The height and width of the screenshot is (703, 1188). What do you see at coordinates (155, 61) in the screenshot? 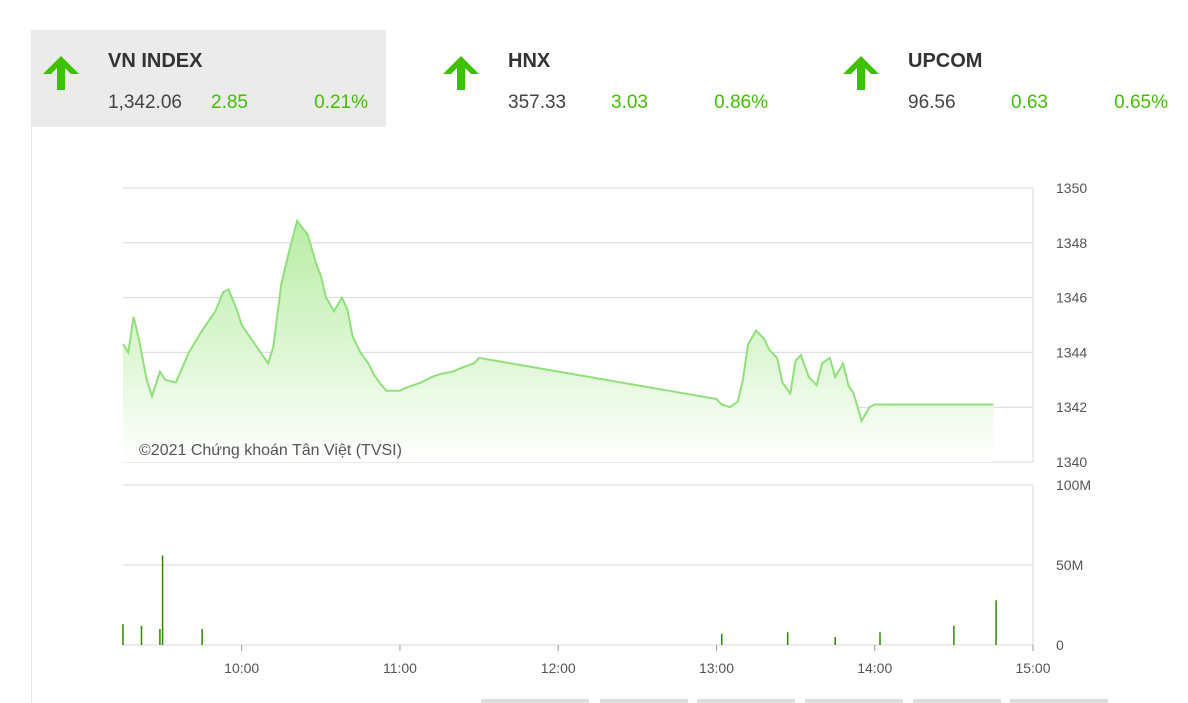
I see `index-name: VN INDEX` at bounding box center [155, 61].